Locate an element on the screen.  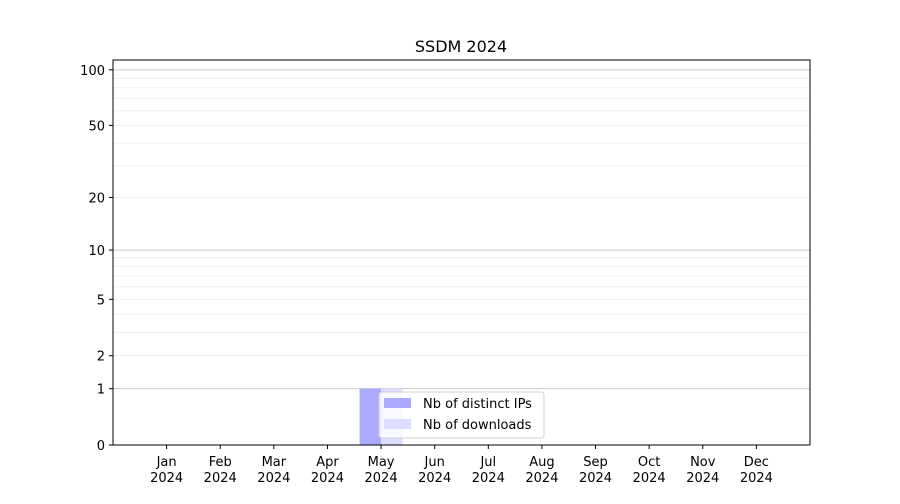
y-tick-label: 10 is located at coordinates (96, 251).